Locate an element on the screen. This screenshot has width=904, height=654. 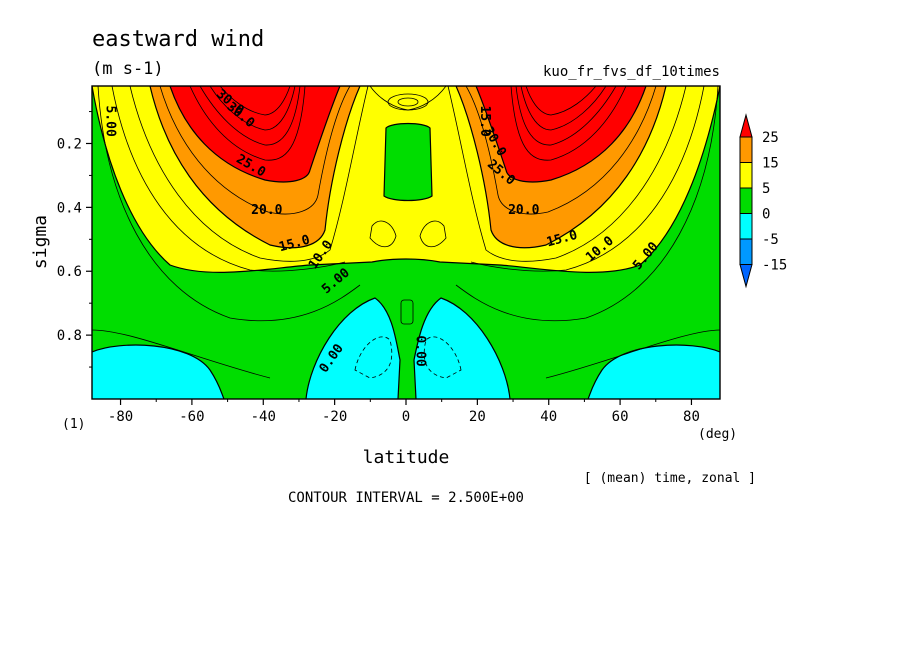
jet-core-lines-left is located at coordinates (255, 150).